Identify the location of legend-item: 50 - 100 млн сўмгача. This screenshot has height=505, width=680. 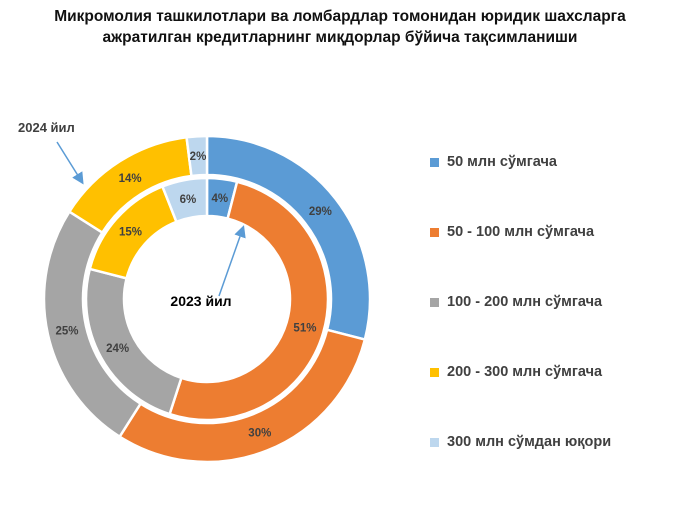
(520, 232).